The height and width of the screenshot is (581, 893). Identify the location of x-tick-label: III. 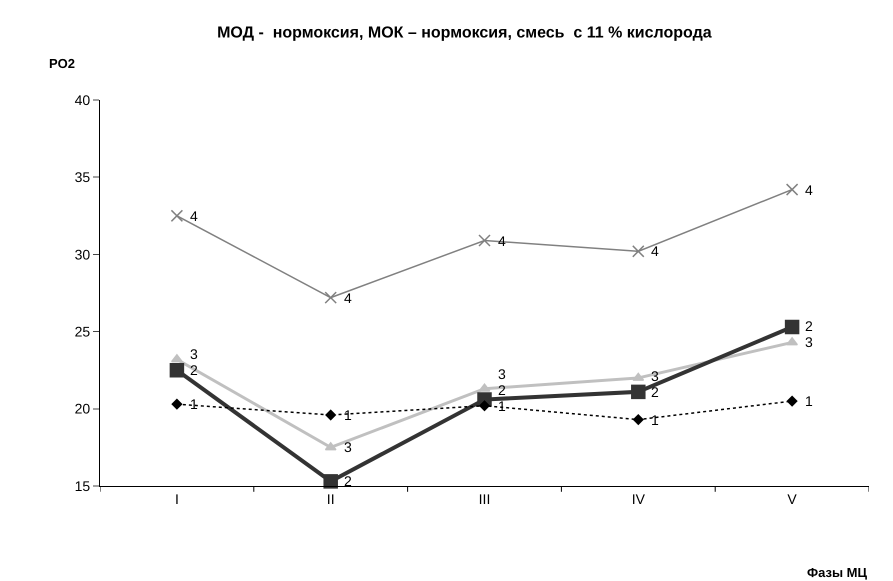
(484, 498).